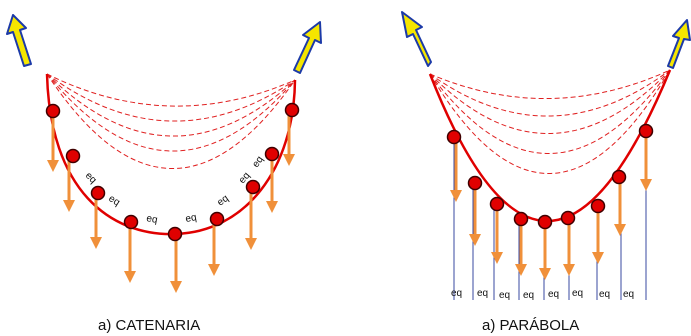 Image resolution: width=691 pixels, height=336 pixels. What do you see at coordinates (149, 325) in the screenshot?
I see `catenaria-caption: a) CATENARIA` at bounding box center [149, 325].